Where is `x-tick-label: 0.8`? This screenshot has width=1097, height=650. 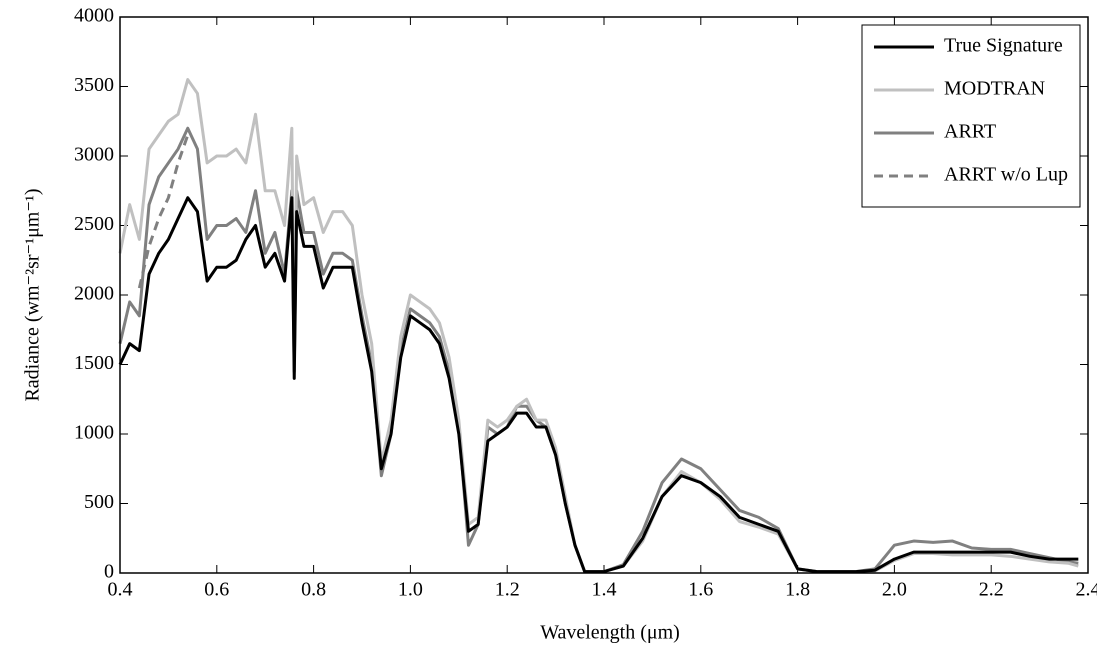
x-tick-label: 0.8 is located at coordinates (313, 590).